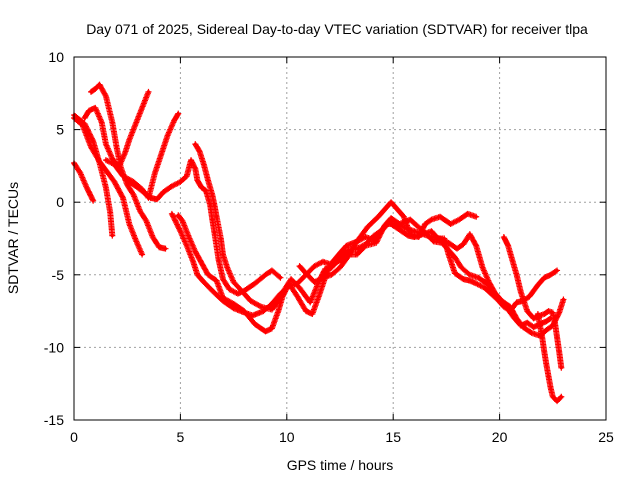 The width and height of the screenshot is (640, 480). What do you see at coordinates (84, 181) in the screenshot?
I see `series-markers` at bounding box center [84, 181].